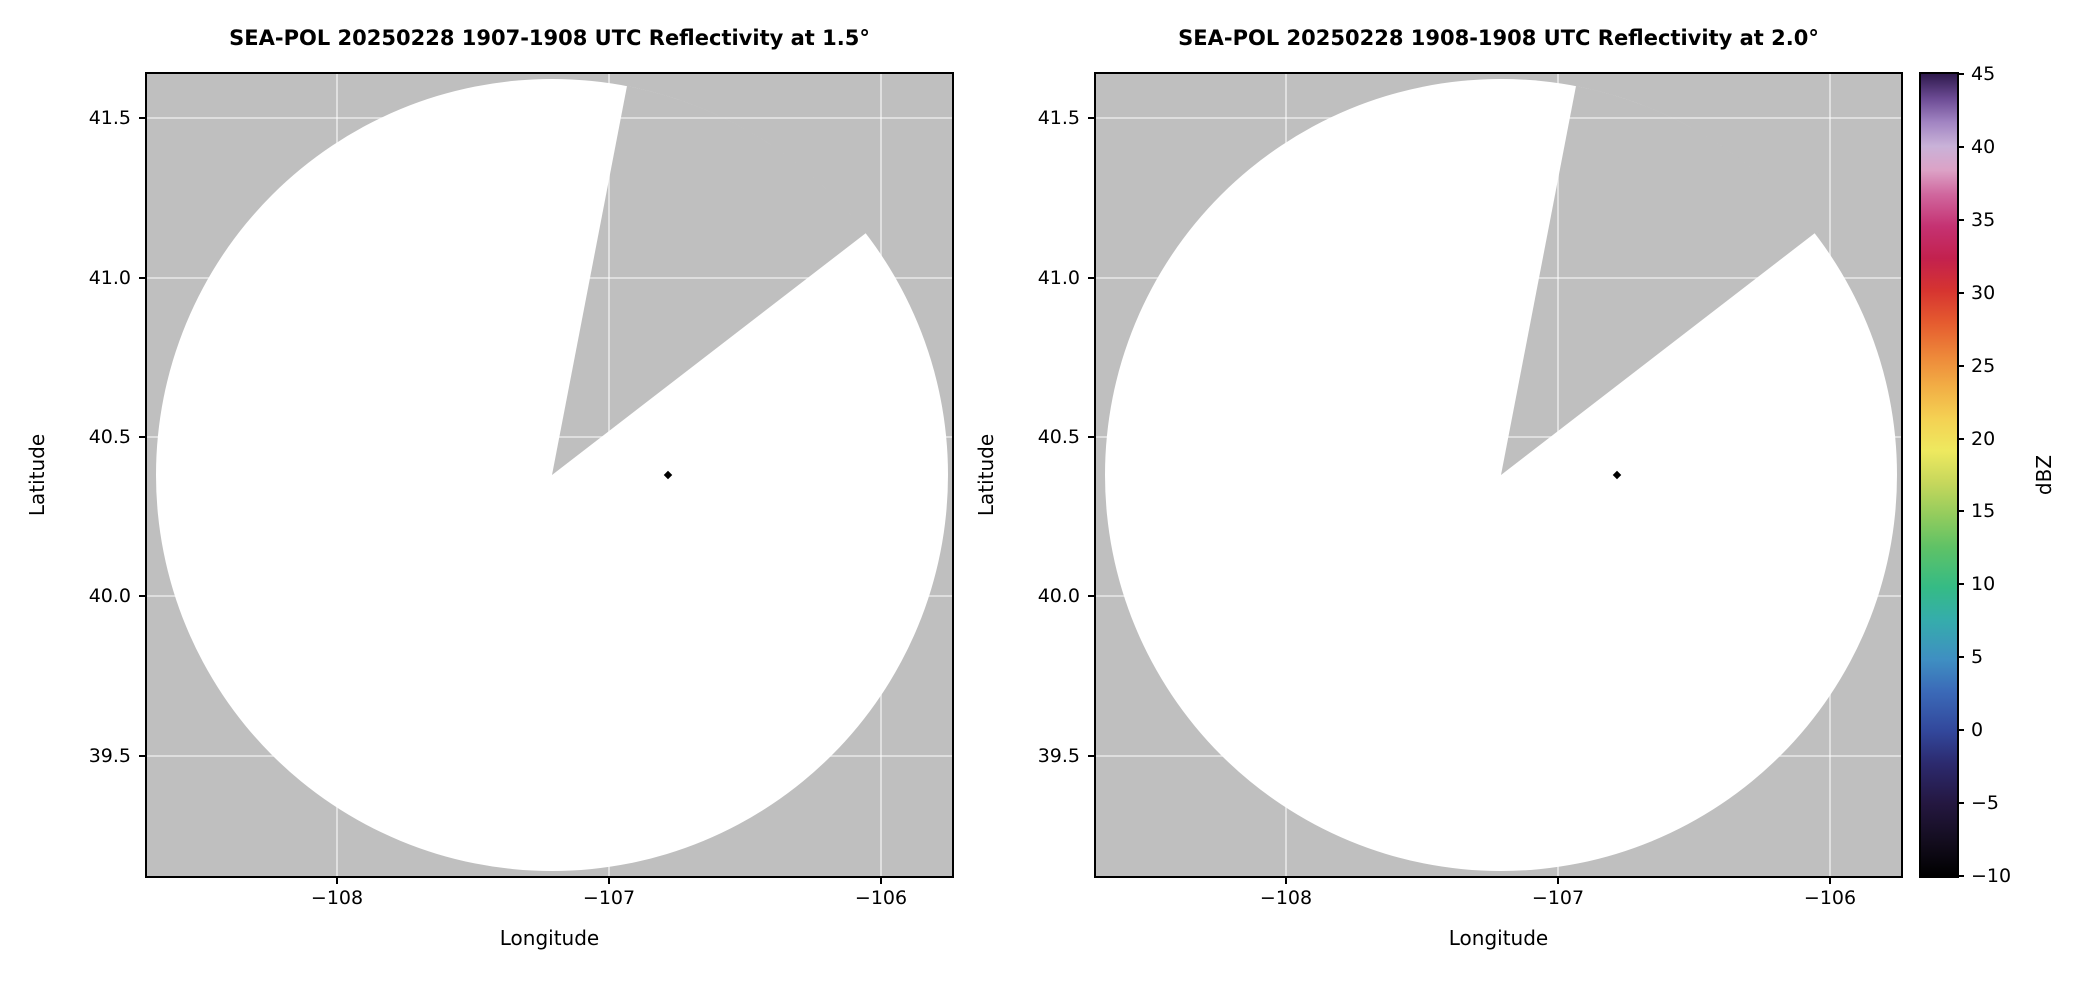 The image size is (2096, 990). What do you see at coordinates (1983, 439) in the screenshot?
I see `colorbar-tick-label: 20` at bounding box center [1983, 439].